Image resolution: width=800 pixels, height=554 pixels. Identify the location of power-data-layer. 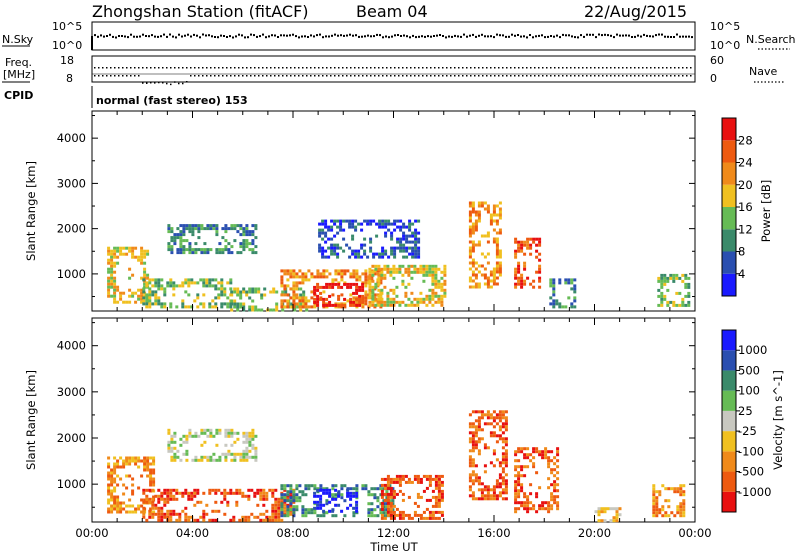
(399, 256).